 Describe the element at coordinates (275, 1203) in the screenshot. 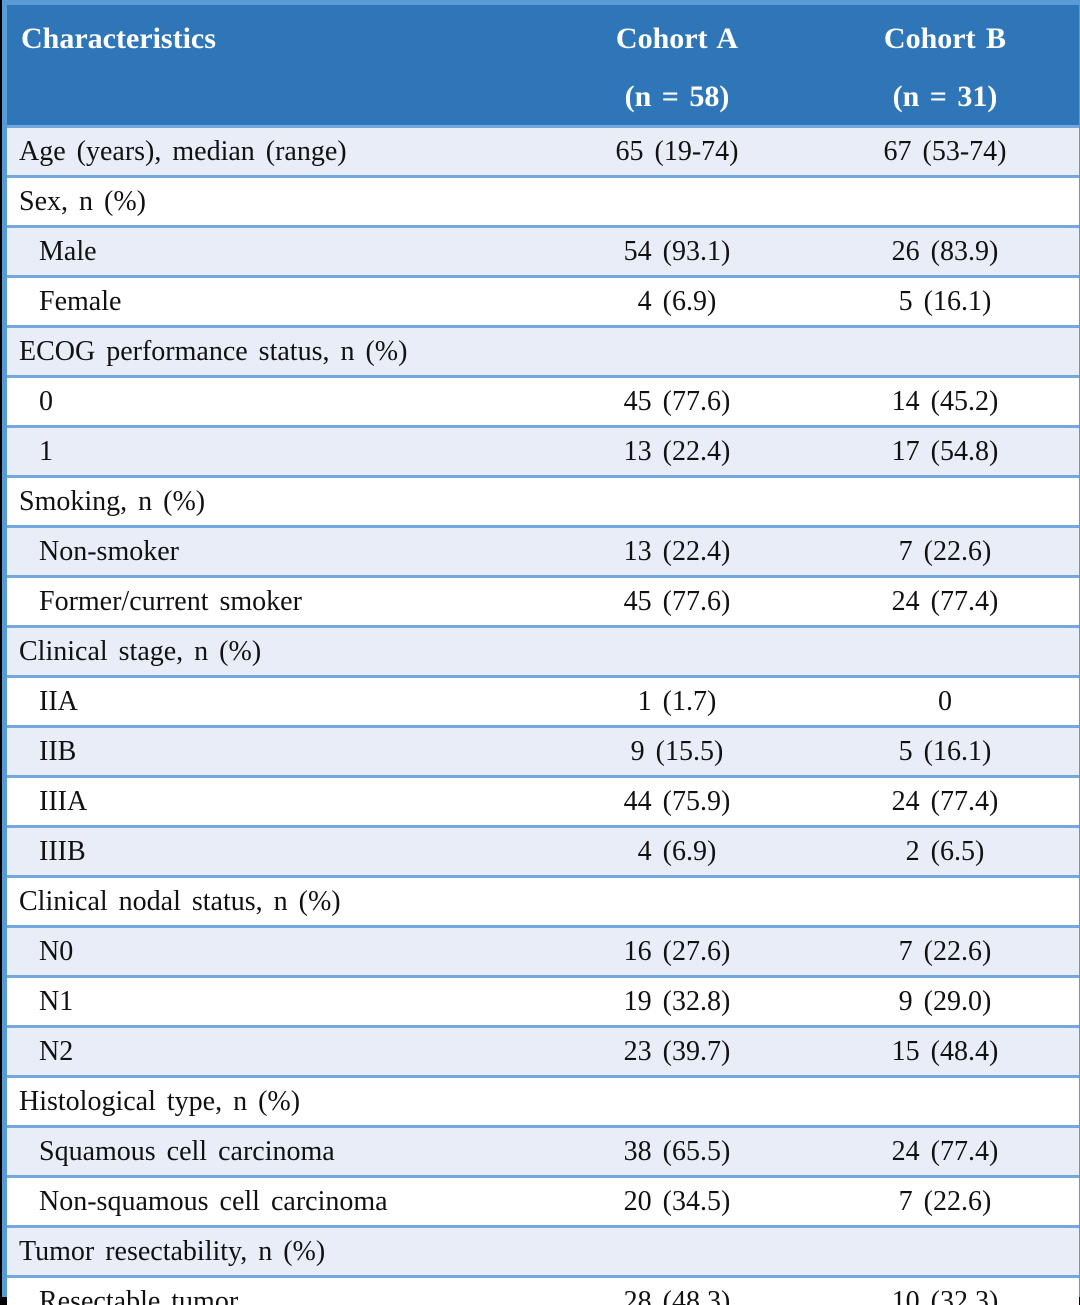

I see `row-label: Non-squamous cell carcinoma` at that location.